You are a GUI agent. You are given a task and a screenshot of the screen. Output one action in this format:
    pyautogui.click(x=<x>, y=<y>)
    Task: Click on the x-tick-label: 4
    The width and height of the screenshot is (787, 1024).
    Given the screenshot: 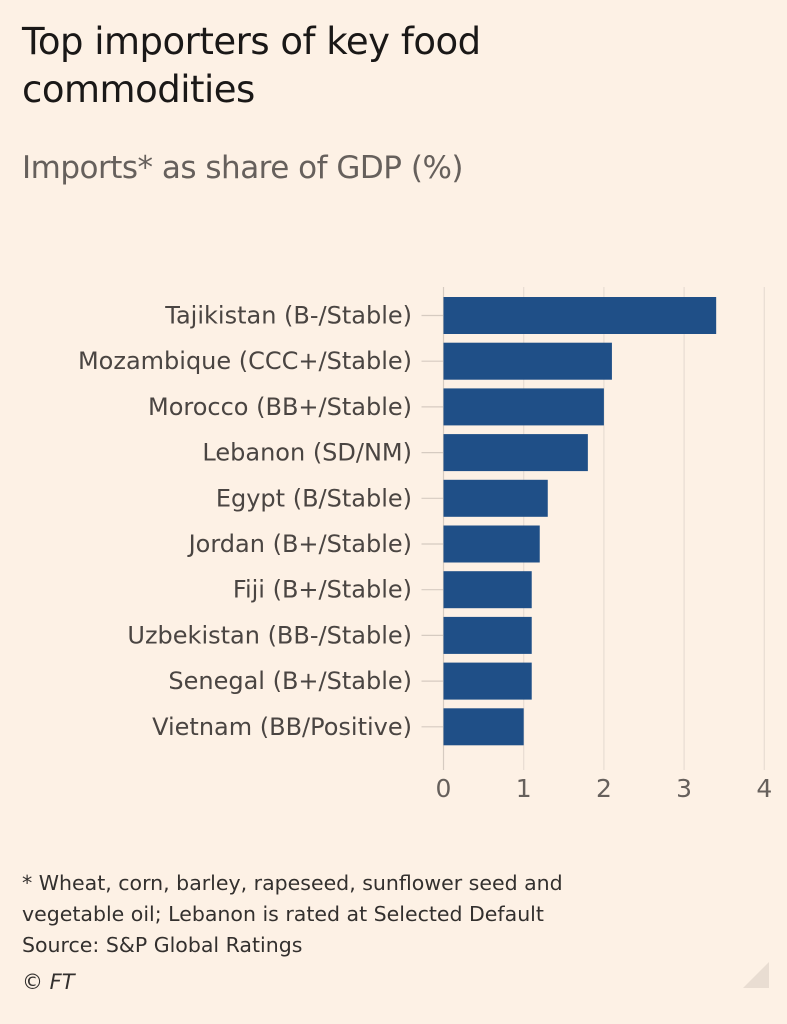 What is the action you would take?
    pyautogui.click(x=764, y=788)
    